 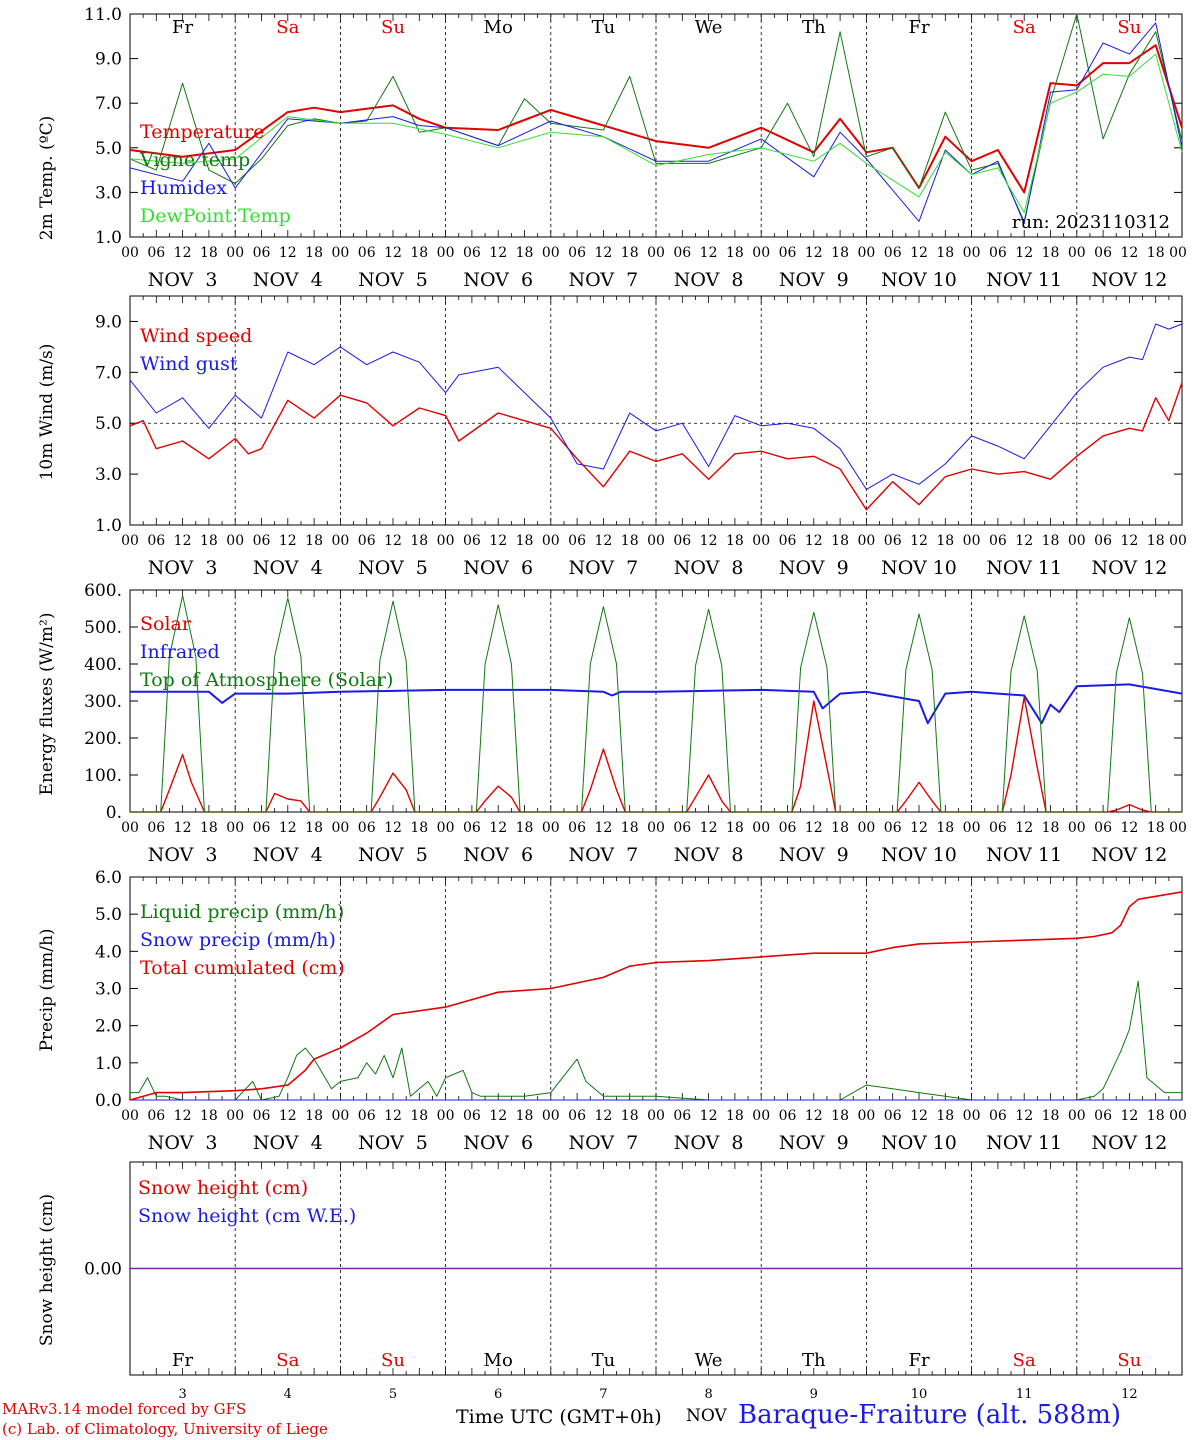 I want to click on legend-entry: Humidex, so click(x=183, y=188).